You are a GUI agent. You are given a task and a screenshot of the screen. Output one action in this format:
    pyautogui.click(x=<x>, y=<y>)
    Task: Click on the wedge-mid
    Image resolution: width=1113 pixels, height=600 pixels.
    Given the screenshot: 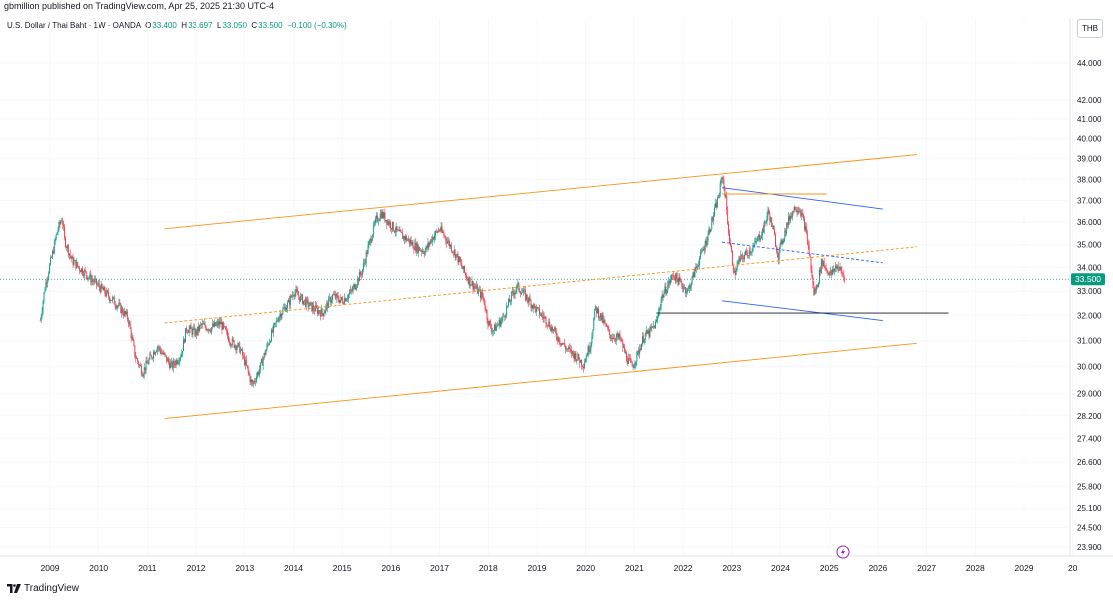 What is the action you would take?
    pyautogui.click(x=802, y=252)
    